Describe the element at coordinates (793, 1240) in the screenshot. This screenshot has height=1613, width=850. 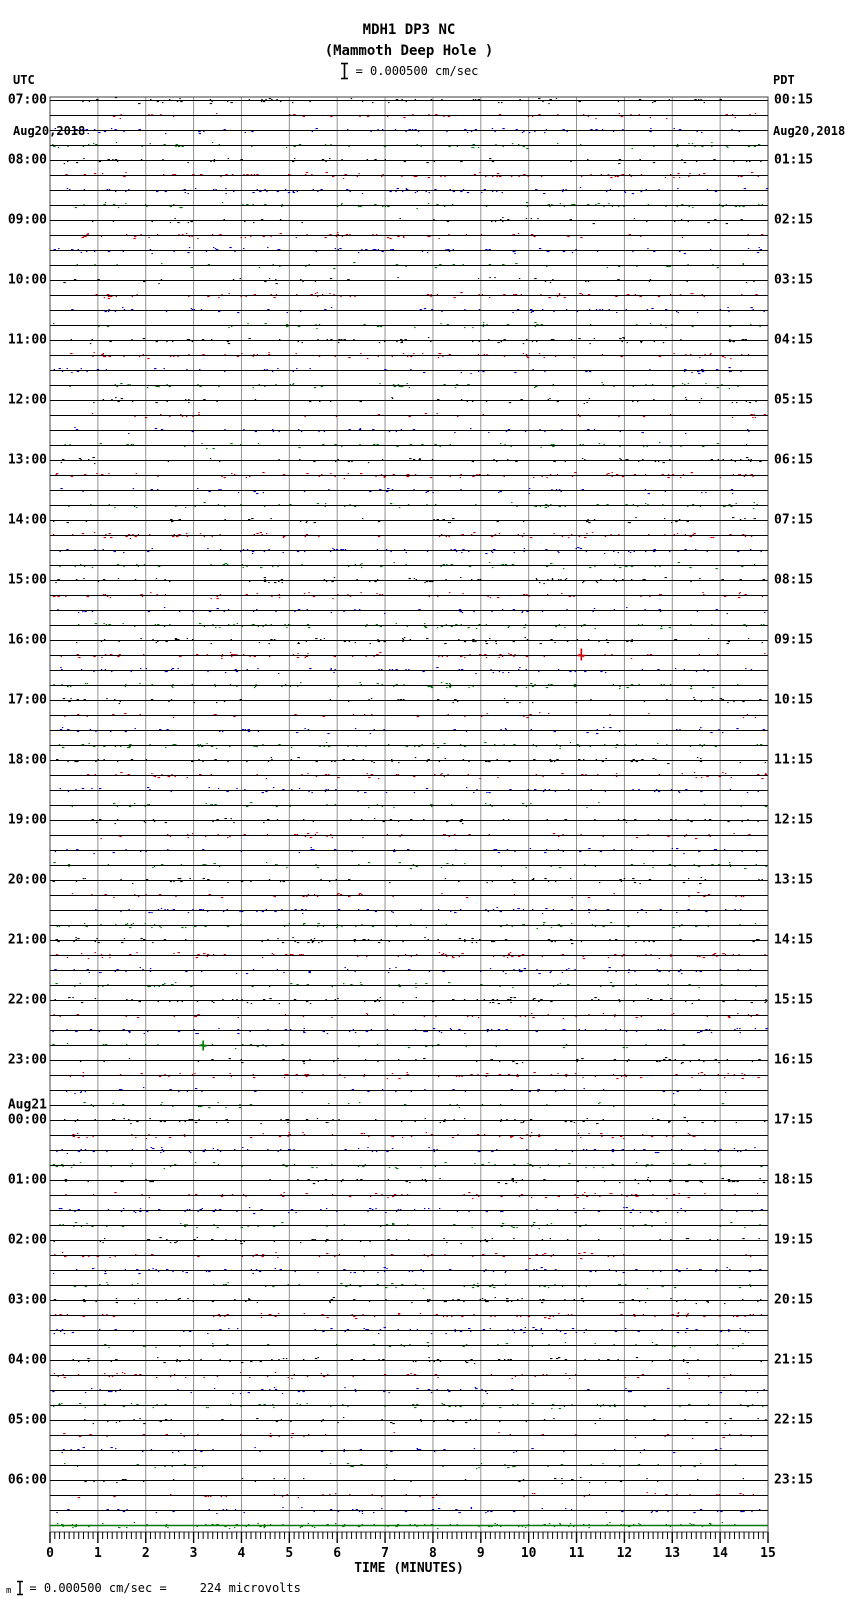
I see `pdt-hour-label: 19:15` at that location.